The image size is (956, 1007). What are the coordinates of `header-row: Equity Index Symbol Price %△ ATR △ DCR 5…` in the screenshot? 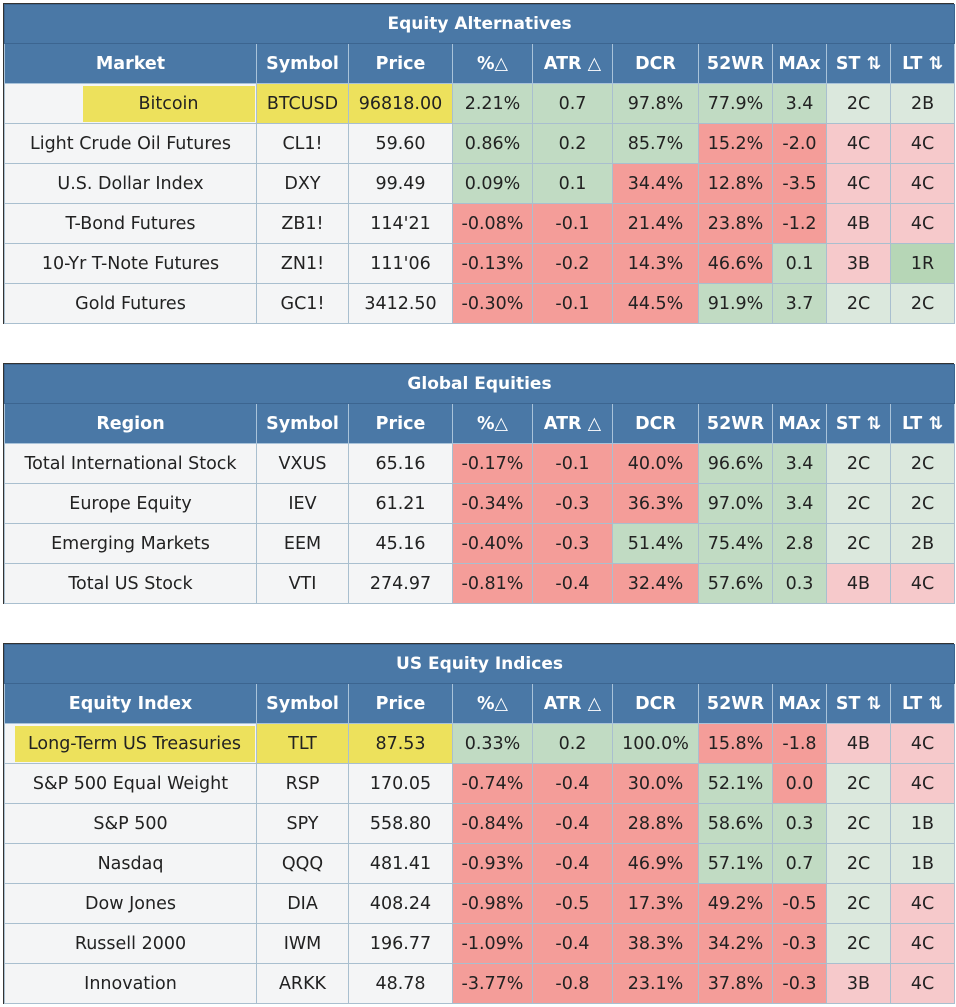 It's located at (479, 703).